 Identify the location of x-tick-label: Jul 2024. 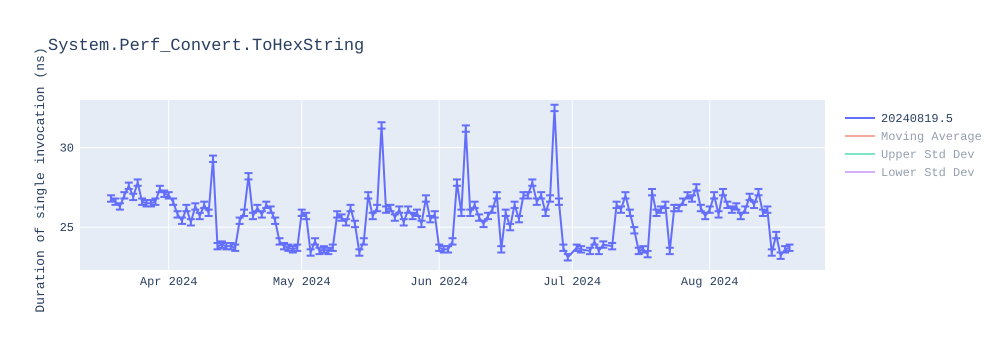
(572, 282).